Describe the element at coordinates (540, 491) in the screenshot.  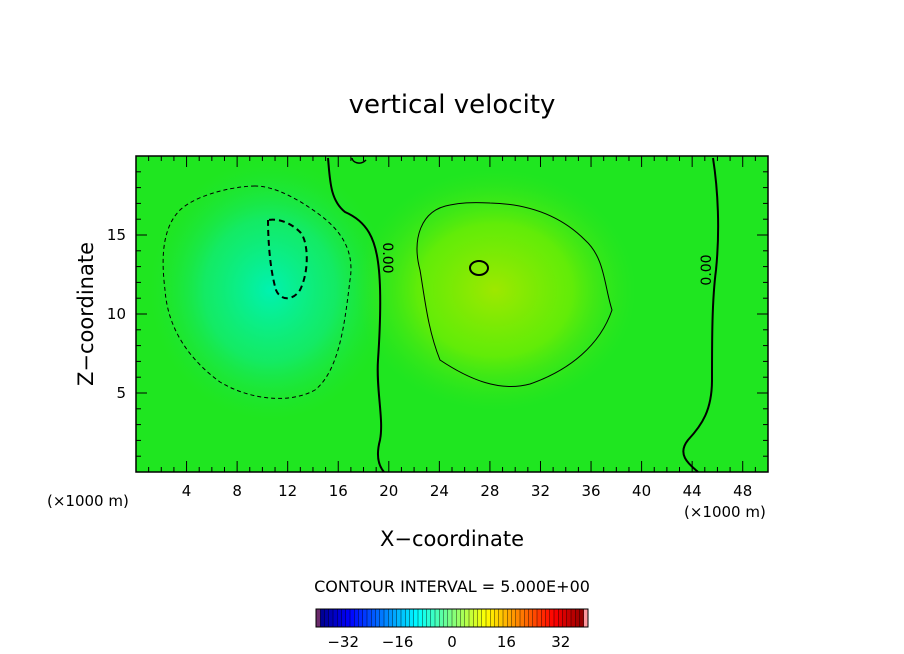
I see `x-tick-label: 32` at that location.